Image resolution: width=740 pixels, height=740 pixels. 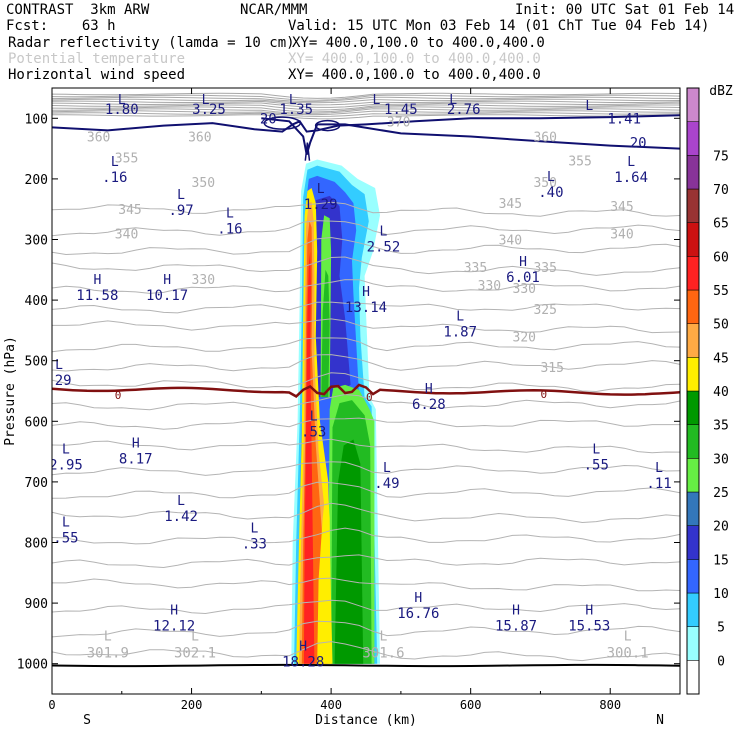 What do you see at coordinates (274, 10) in the screenshot?
I see `center-label: NCAR/MMM` at bounding box center [274, 10].